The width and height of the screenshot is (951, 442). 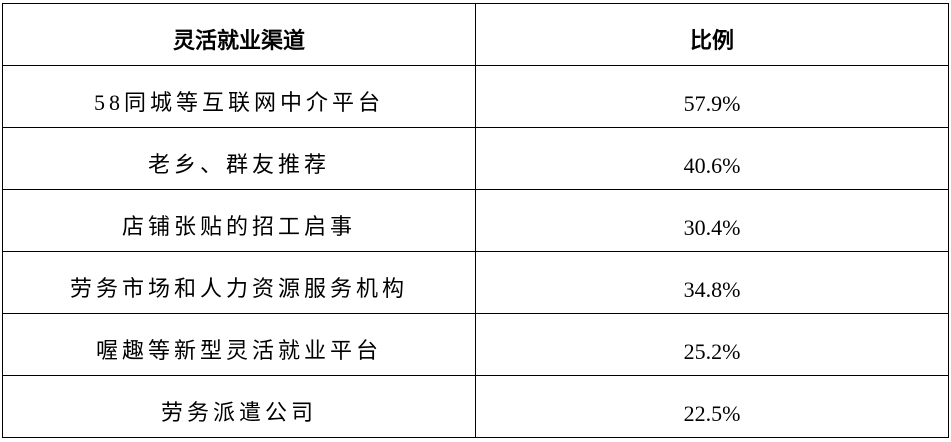 I want to click on header-row: 灵活就业渠道 比例, so click(x=475, y=34).